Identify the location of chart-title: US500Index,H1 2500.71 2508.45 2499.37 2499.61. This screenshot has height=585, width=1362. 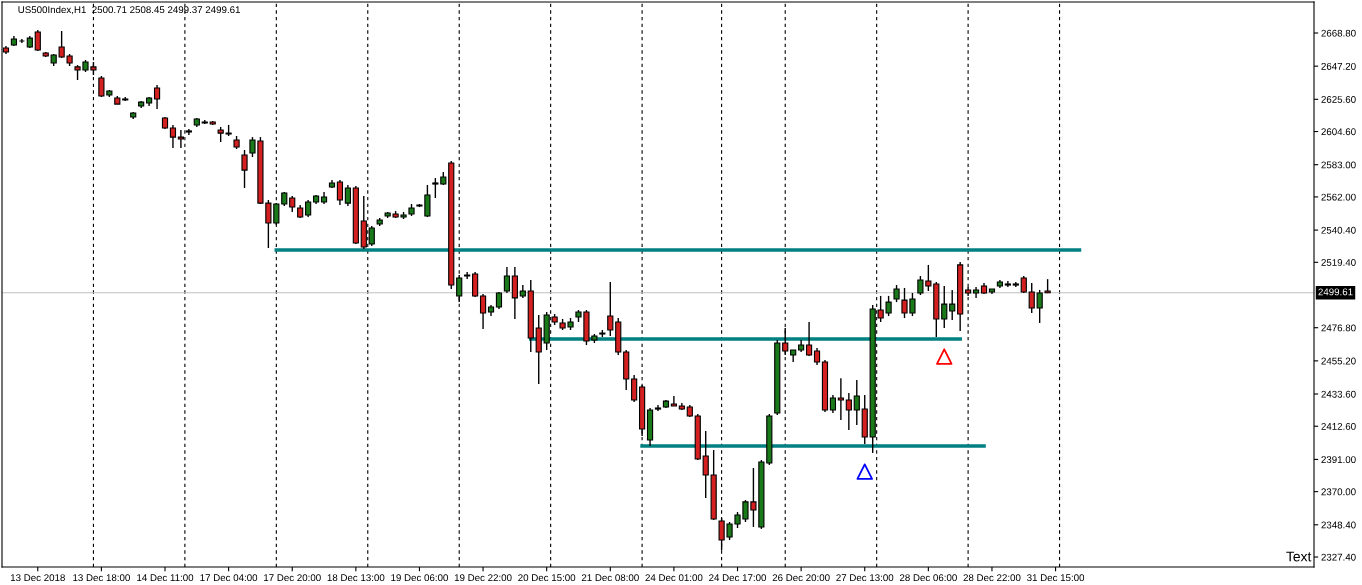
(129, 10).